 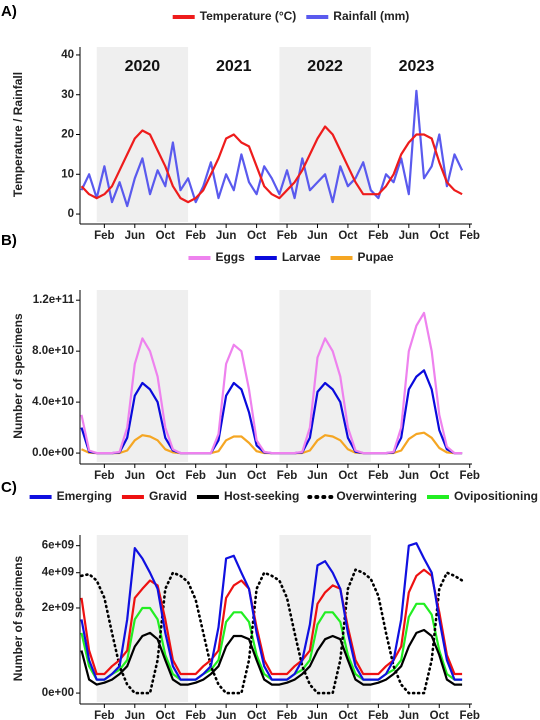 I want to click on legend-label: Temperature (°C), so click(x=248, y=16).